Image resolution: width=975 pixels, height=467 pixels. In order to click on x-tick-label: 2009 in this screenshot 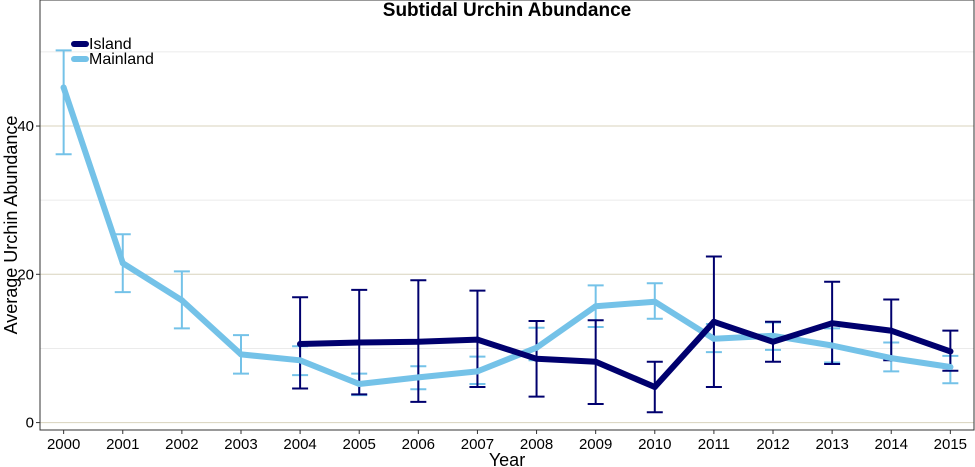, I will do `click(595, 444)`.